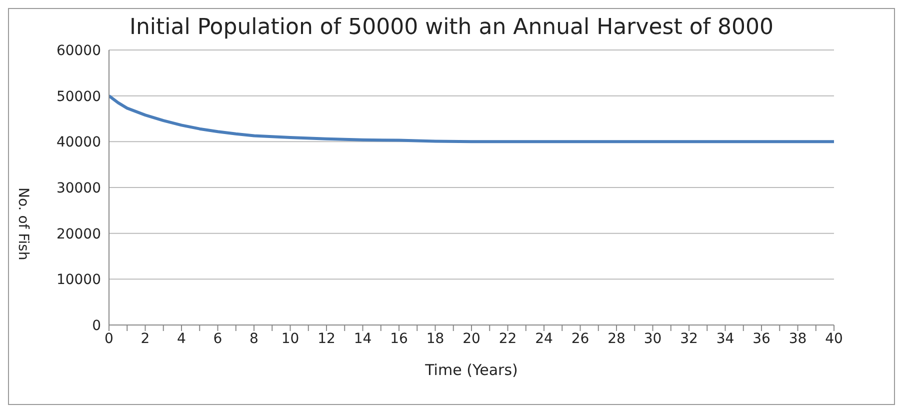 The image size is (903, 411). I want to click on y-tick-label: 40000, so click(78, 142).